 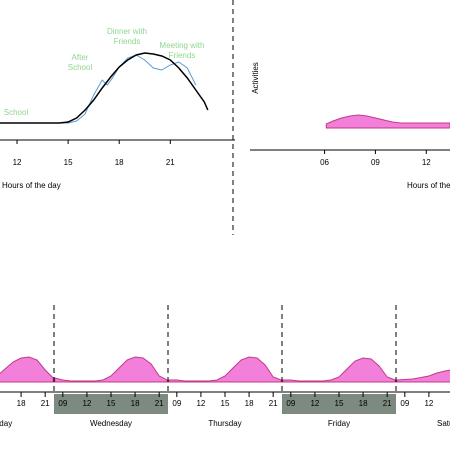 What do you see at coordinates (182, 45) in the screenshot?
I see `annotation: Meeting with` at bounding box center [182, 45].